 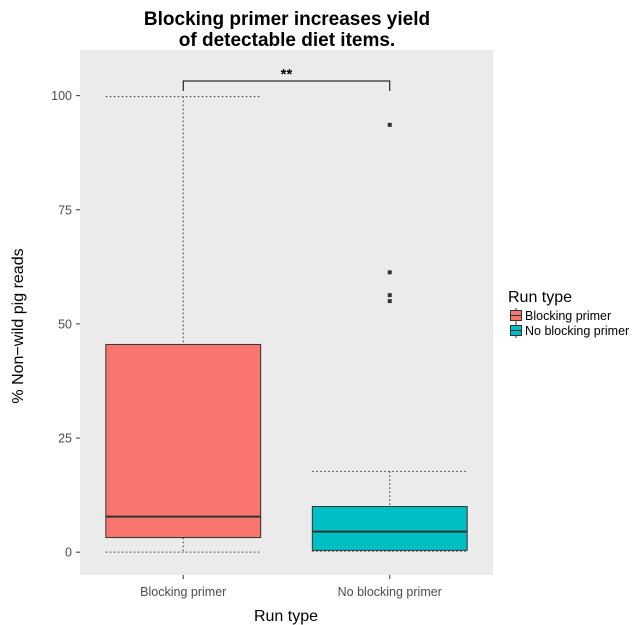 I want to click on legend-title: Run type, so click(x=540, y=297).